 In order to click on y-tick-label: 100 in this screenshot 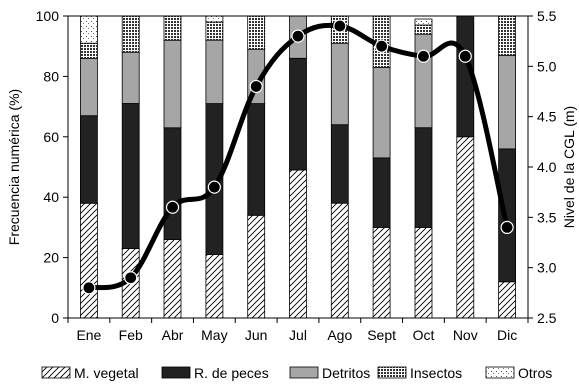, I will do `click(48, 16)`.